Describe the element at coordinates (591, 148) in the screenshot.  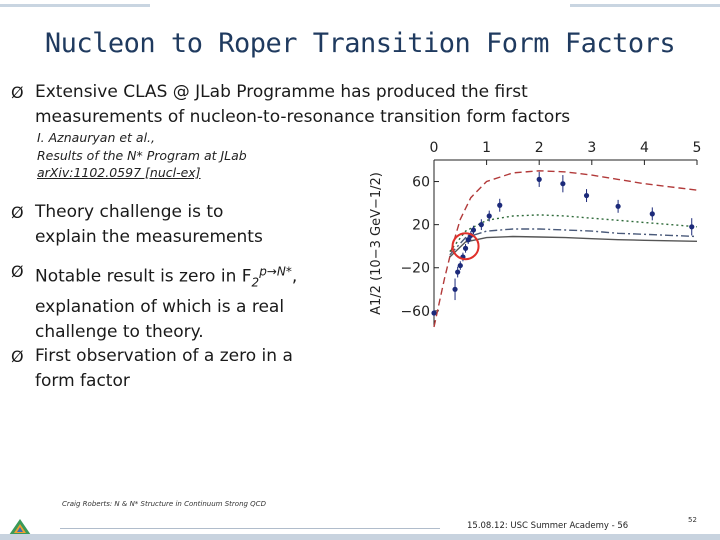
I see `x-tick-label: 3` at that location.